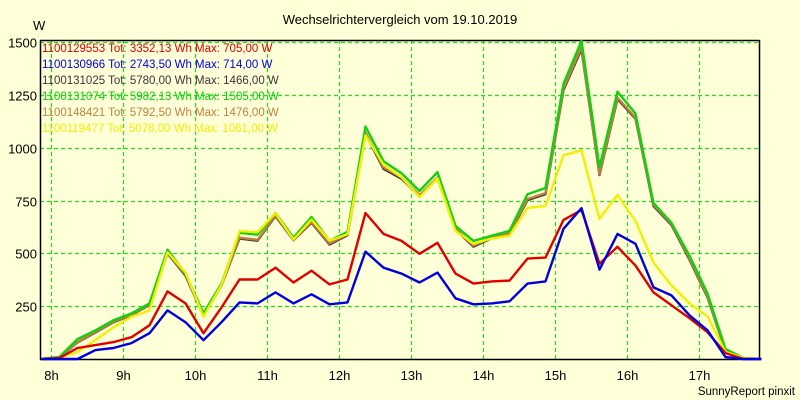 The image size is (800, 400). I want to click on x-tick-label: 10h, so click(196, 375).